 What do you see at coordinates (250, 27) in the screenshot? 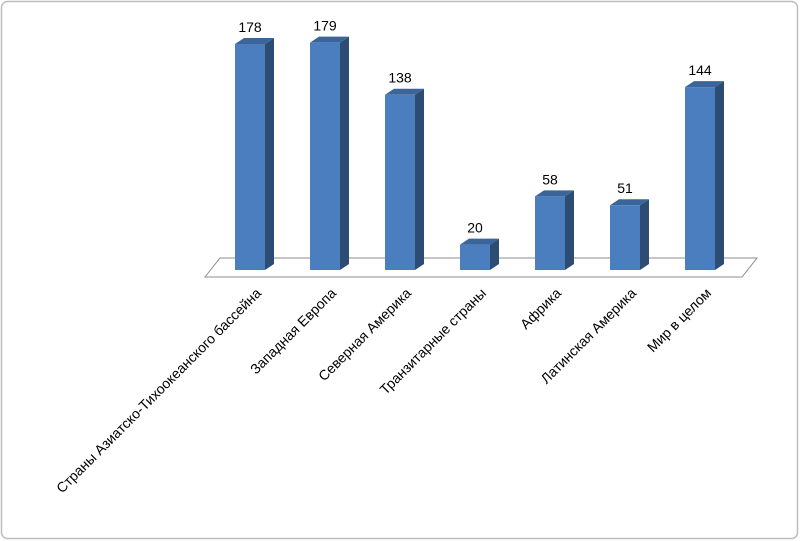
I see `data-label: 178` at bounding box center [250, 27].